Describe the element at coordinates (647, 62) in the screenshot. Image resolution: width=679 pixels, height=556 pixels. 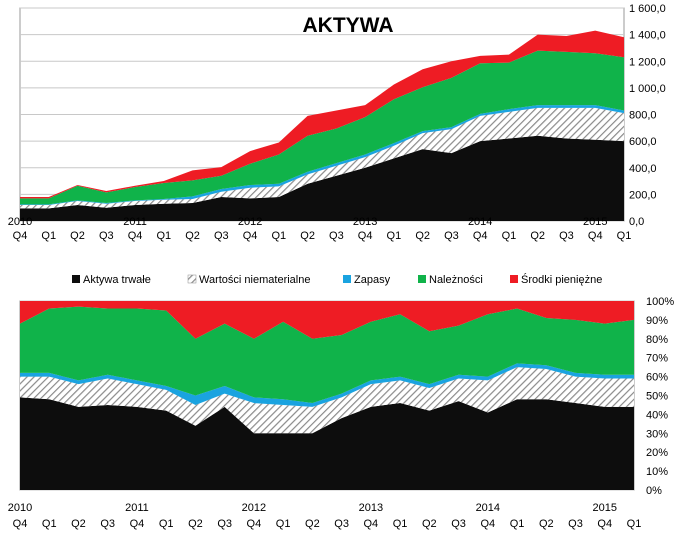
I see `y-tick-label: 1 200,0` at that location.